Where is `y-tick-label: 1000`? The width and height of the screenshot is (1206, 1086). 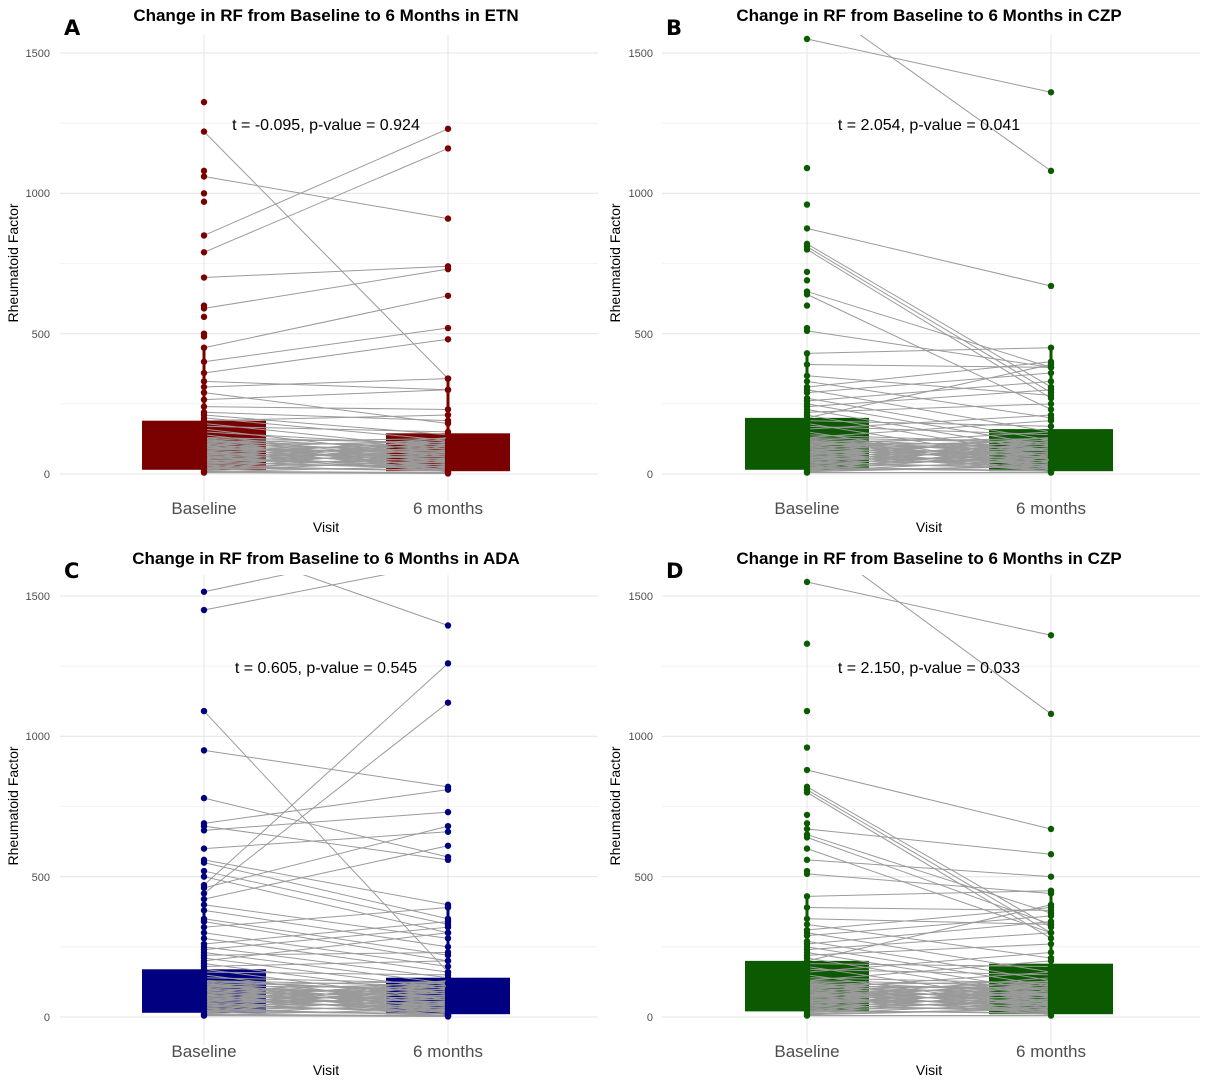 y-tick-label: 1000 is located at coordinates (38, 737).